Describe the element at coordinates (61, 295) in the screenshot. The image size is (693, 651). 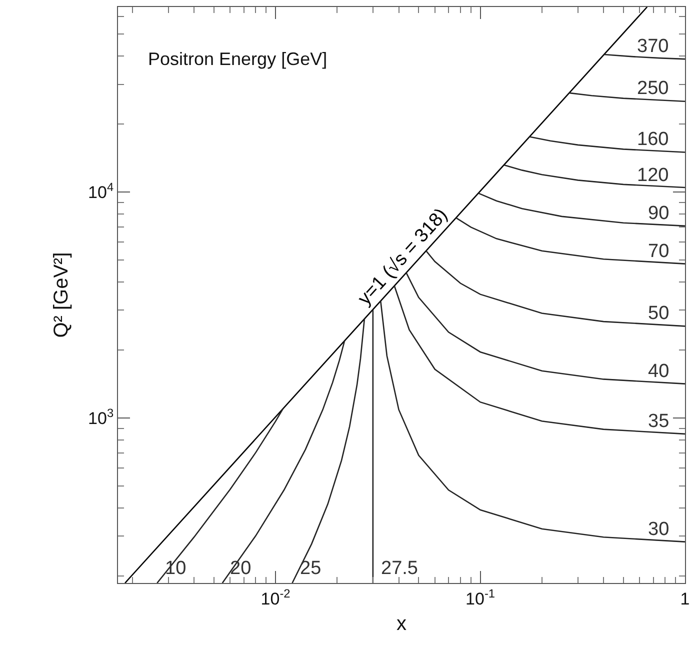
I see `y-axis-title: Q² [GeV²]` at that location.